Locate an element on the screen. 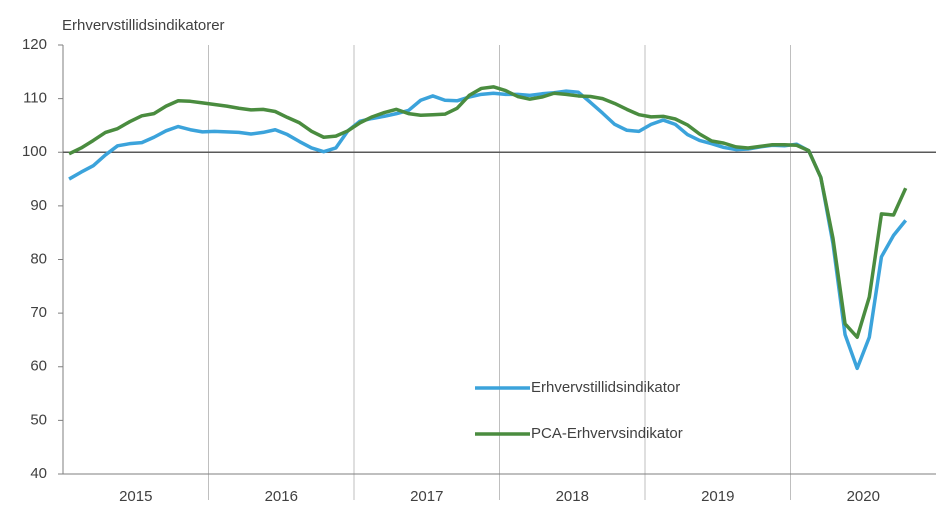 This screenshot has width=942, height=507. y-tick-label: 70 is located at coordinates (38, 312).